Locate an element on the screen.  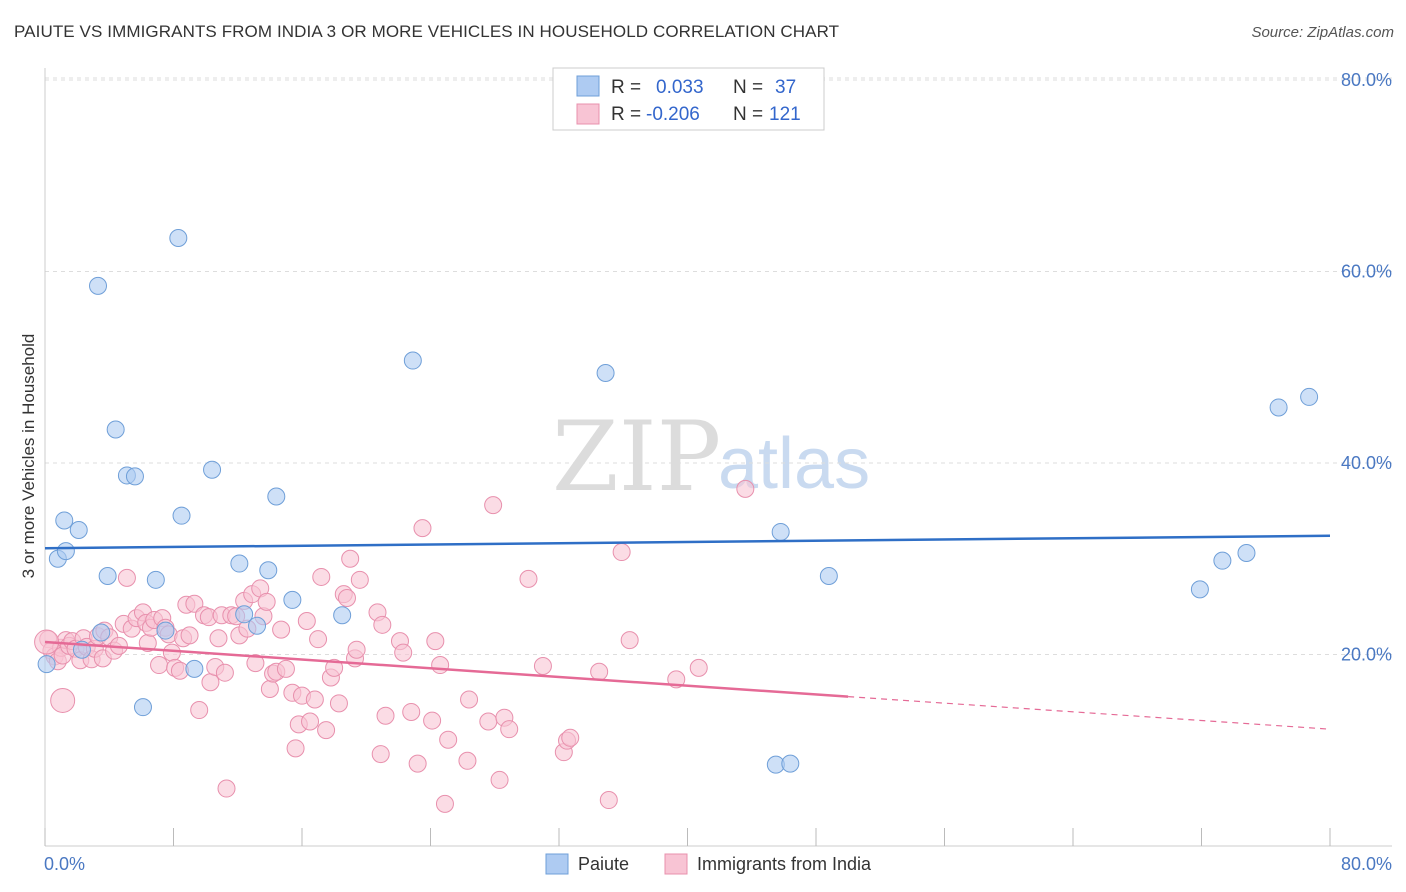
bottom-legend-label-paiute: Paiute is located at coordinates (603, 864).